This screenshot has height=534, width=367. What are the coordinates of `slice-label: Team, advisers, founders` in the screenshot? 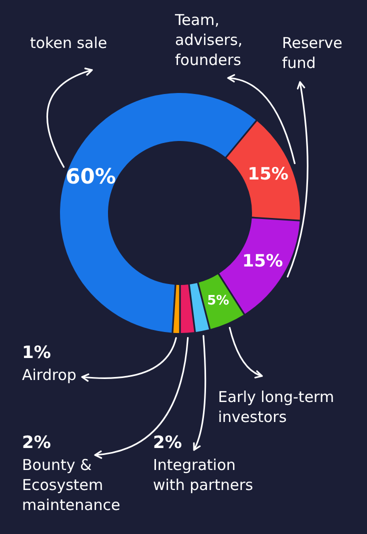 It's located at (208, 40).